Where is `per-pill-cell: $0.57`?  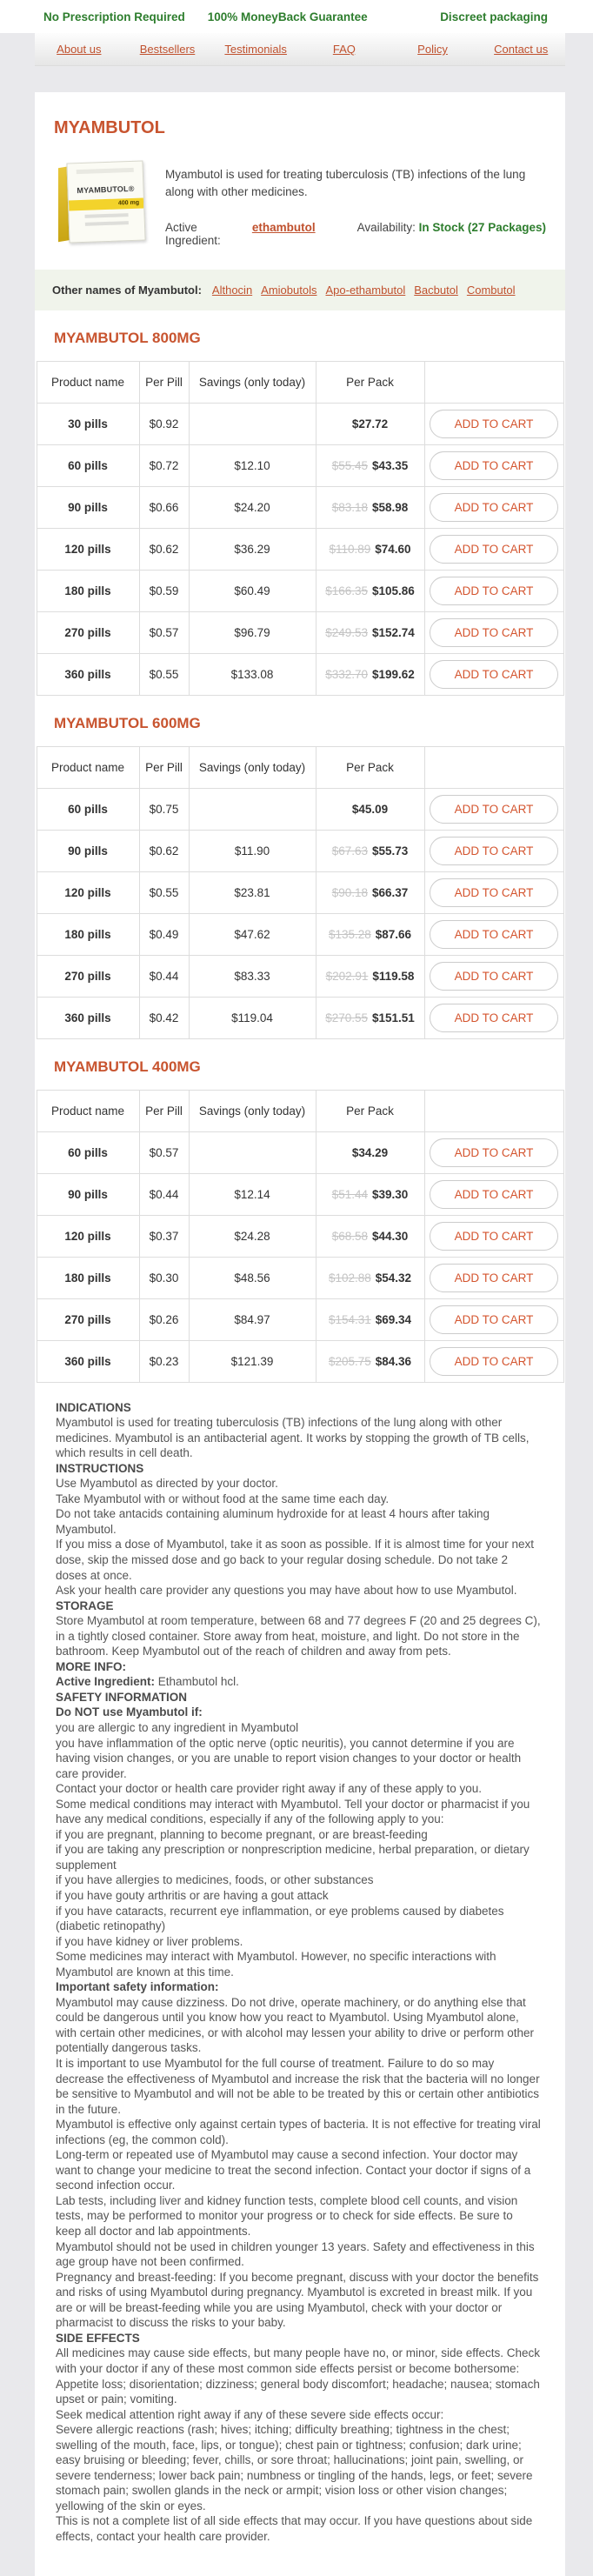 per-pill-cell: $0.57 is located at coordinates (164, 1152).